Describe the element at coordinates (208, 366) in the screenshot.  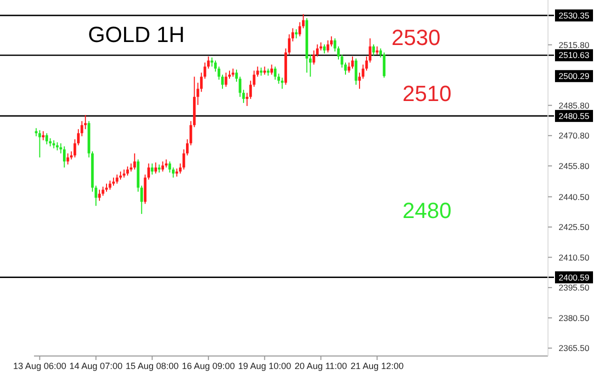
I see `x-tick-label: 16 Aug 09:00` at that location.